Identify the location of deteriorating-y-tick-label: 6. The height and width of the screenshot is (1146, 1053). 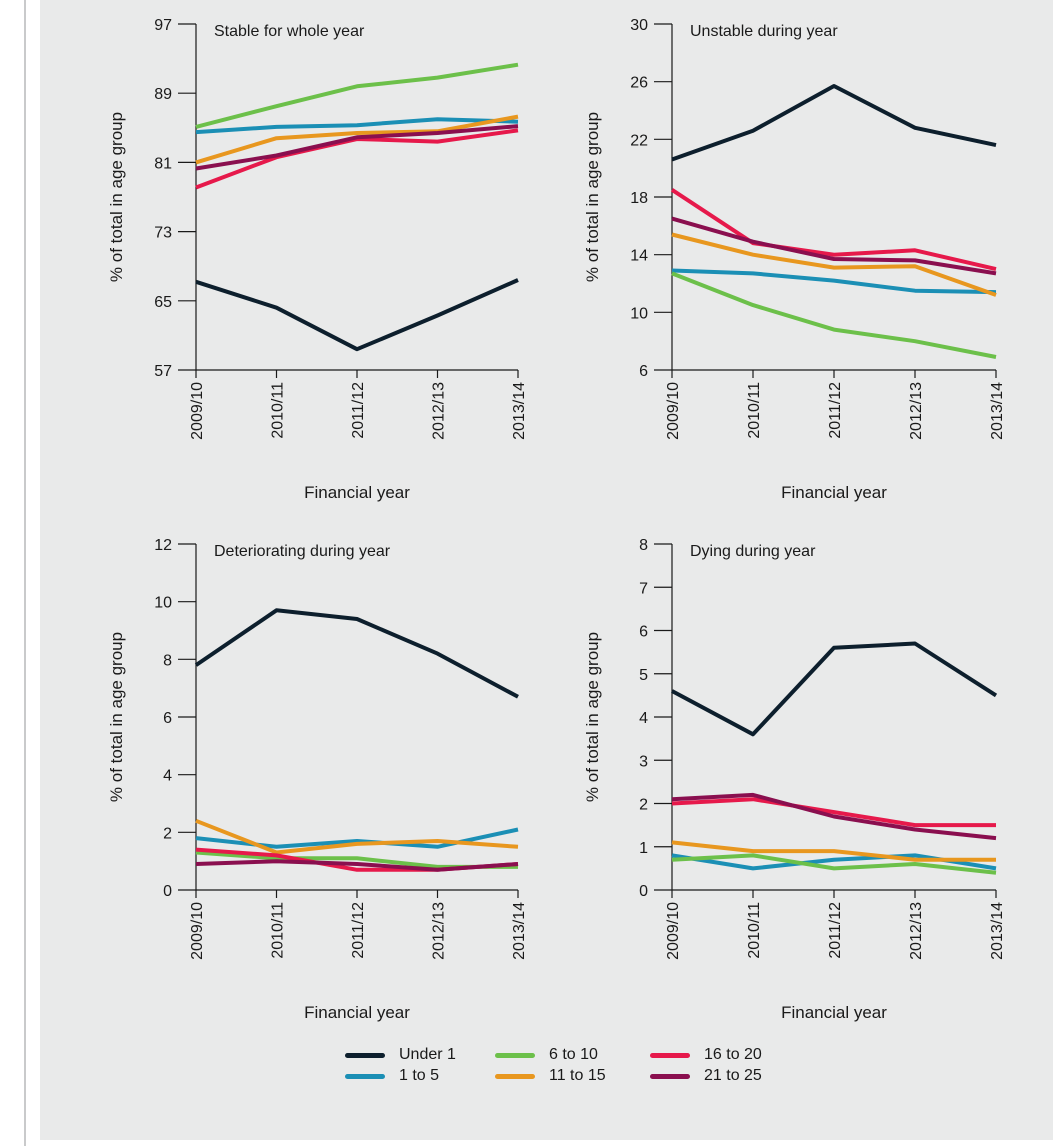
(167, 718).